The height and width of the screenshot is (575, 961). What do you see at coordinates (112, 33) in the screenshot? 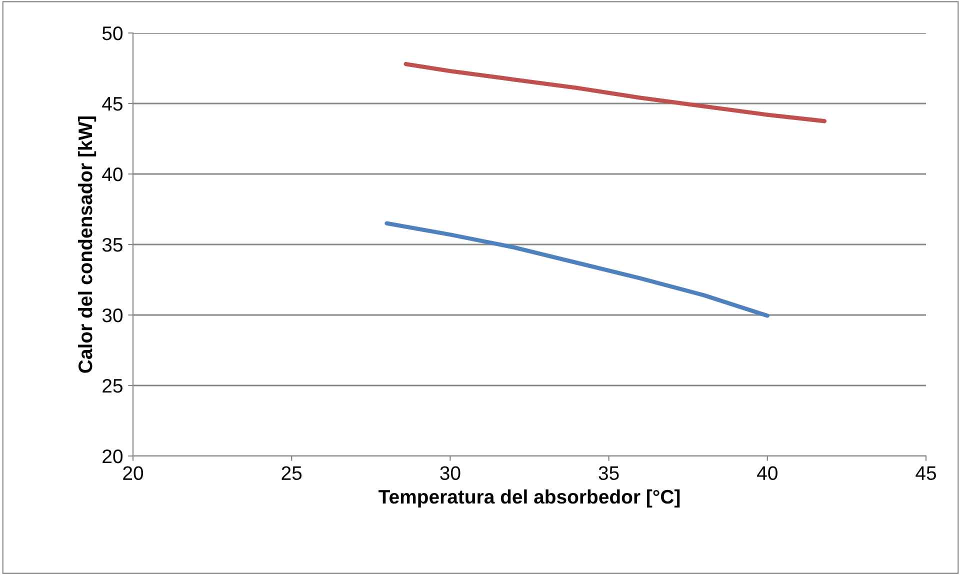
I see `y-tick-label: 50` at bounding box center [112, 33].